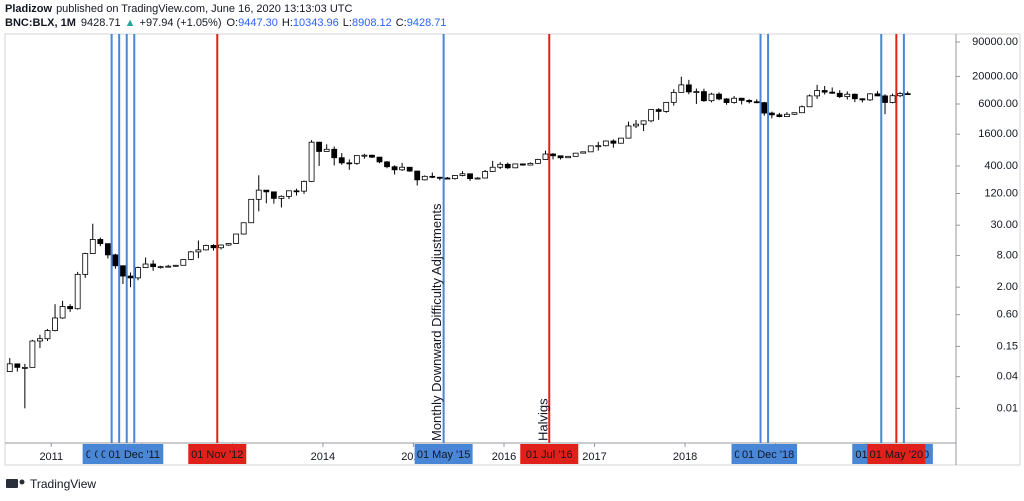  What do you see at coordinates (51, 457) in the screenshot?
I see `x-tick-label: 2011` at bounding box center [51, 457].